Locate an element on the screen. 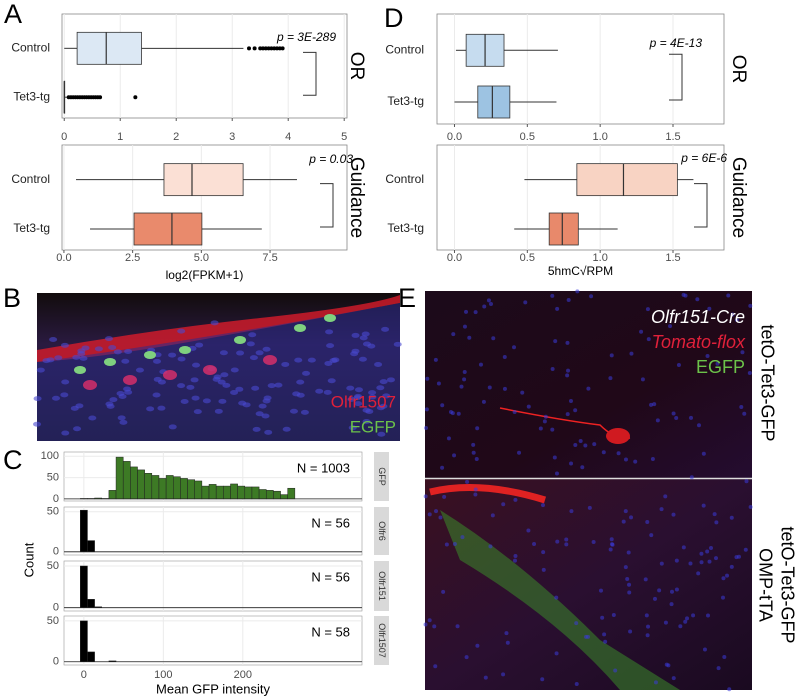 This screenshot has width=799, height=698. facet-label: OR is located at coordinates (356, 66).